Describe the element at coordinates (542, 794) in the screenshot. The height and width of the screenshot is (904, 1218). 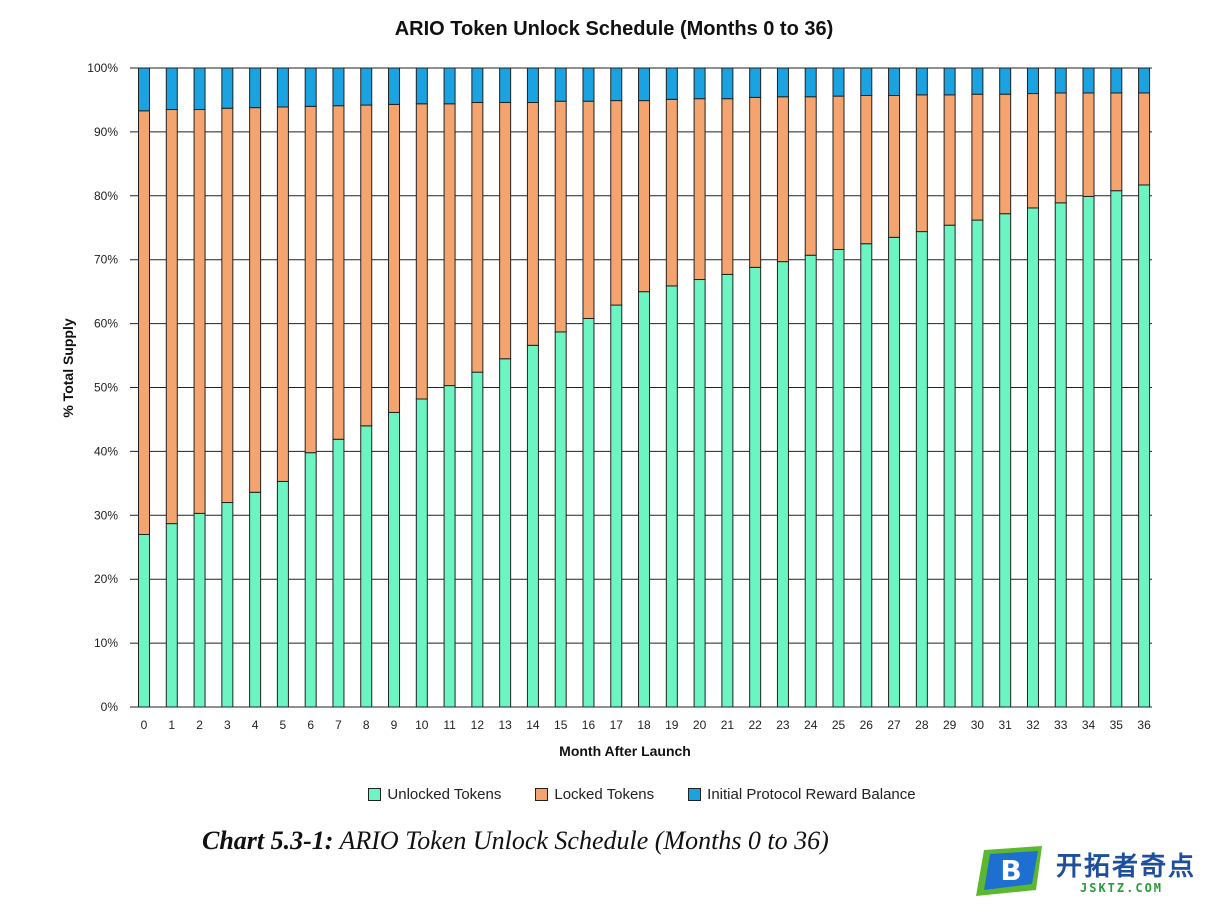
I see `legend-swatch-locked` at that location.